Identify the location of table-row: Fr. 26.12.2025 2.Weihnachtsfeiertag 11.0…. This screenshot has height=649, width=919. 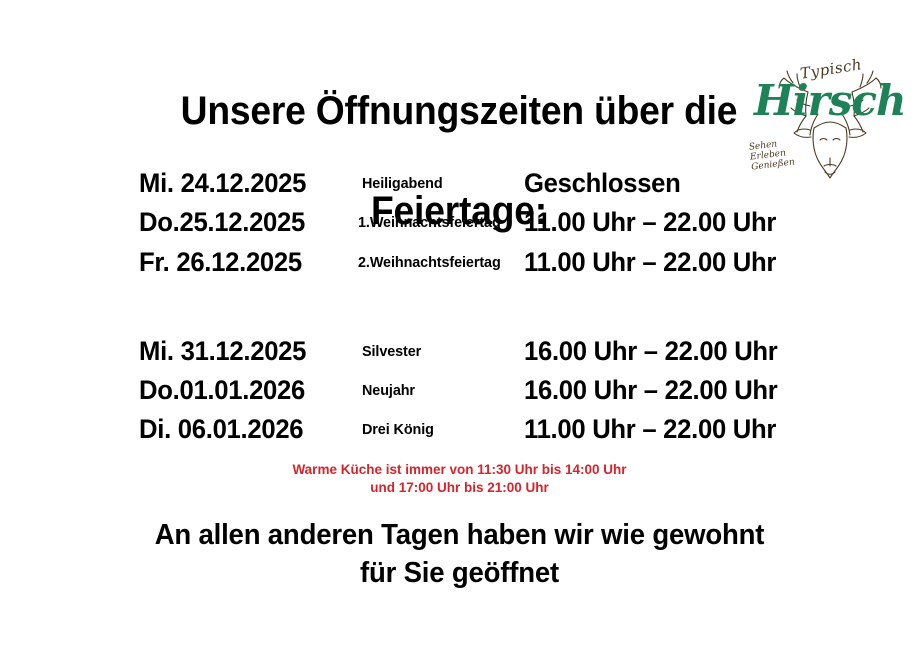
(459, 262).